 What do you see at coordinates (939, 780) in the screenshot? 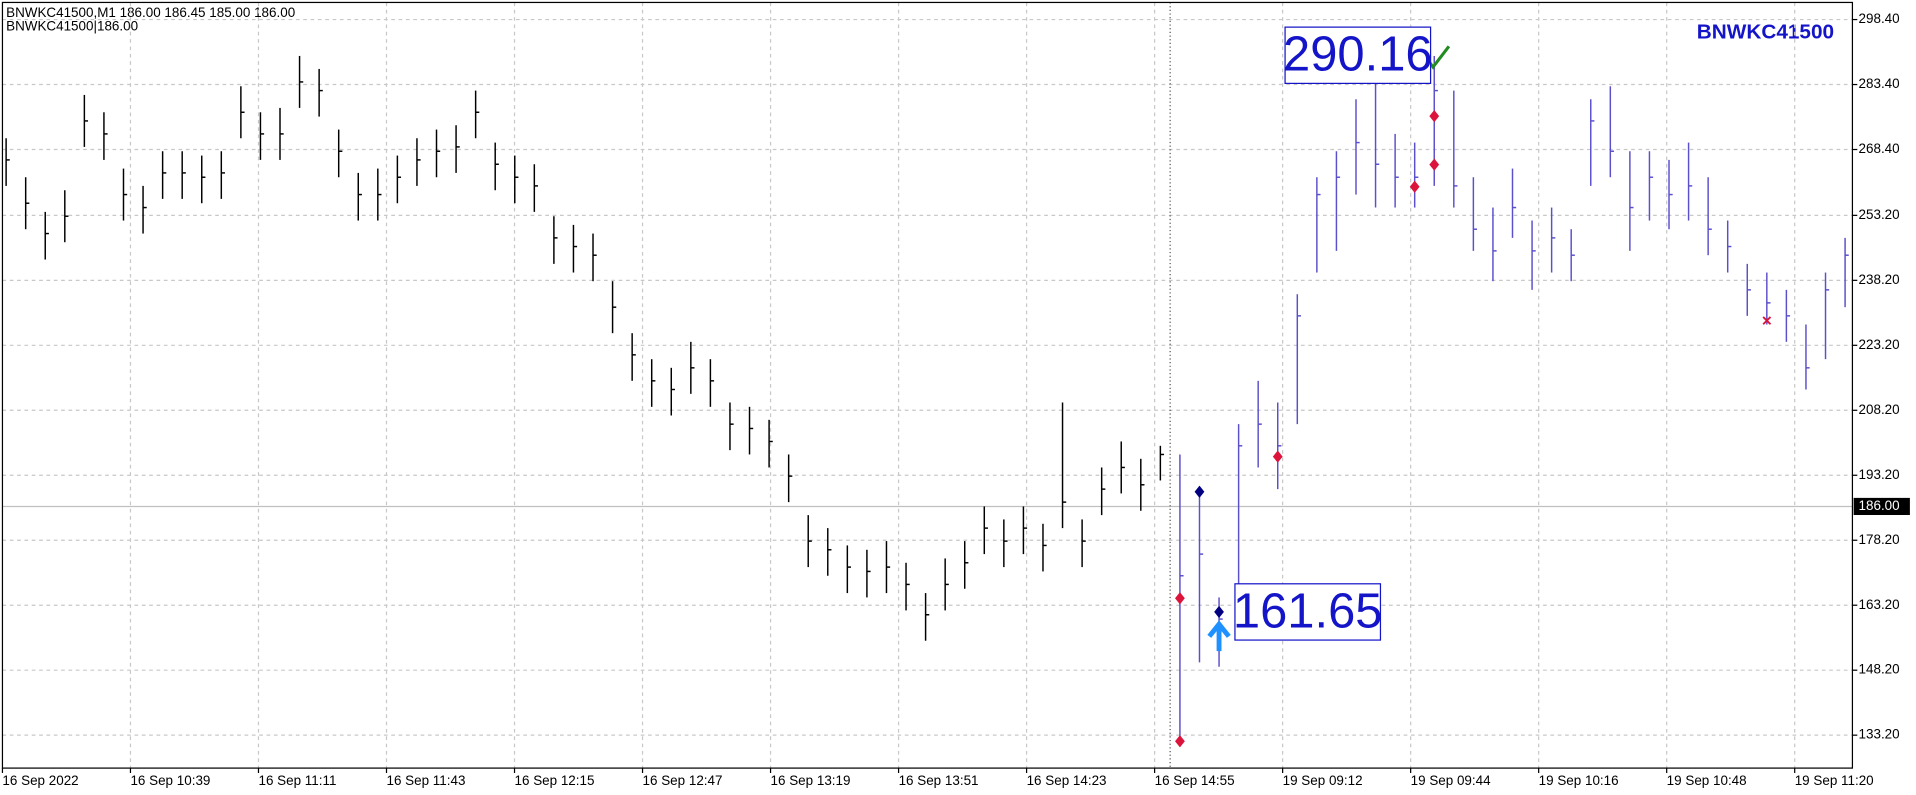
I see `x-tick-label: 16 Sep 13:51` at bounding box center [939, 780].